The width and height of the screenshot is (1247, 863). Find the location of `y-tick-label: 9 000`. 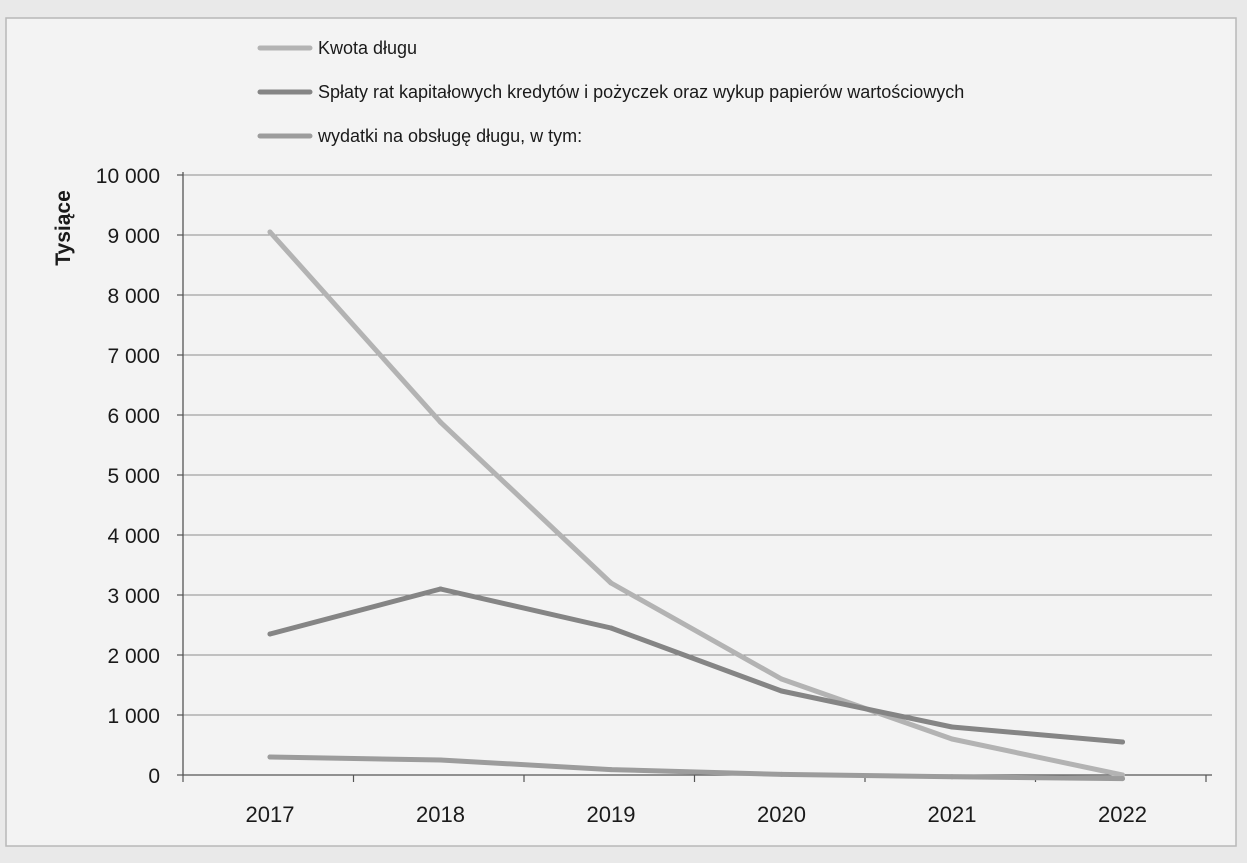

y-tick-label: 9 000 is located at coordinates (133, 236).